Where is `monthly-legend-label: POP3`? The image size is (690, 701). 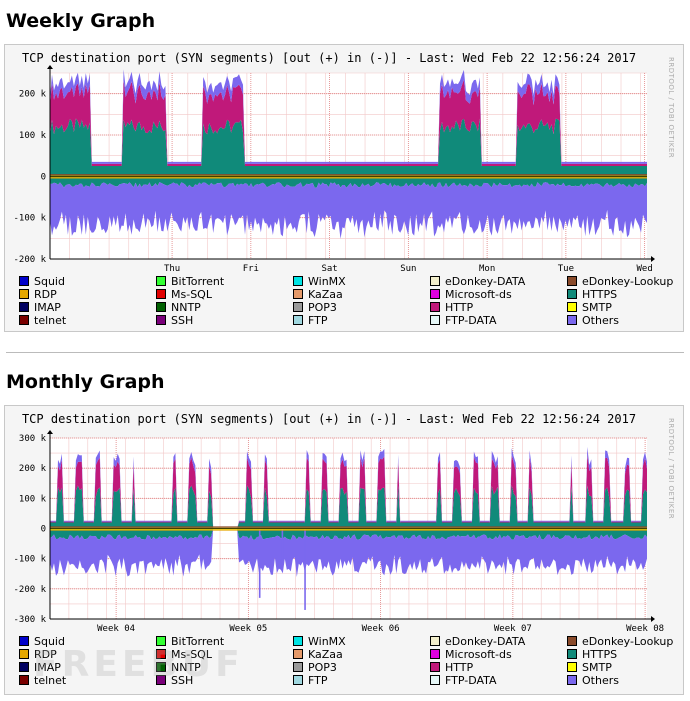
monthly-legend-label: POP3 is located at coordinates (322, 667).